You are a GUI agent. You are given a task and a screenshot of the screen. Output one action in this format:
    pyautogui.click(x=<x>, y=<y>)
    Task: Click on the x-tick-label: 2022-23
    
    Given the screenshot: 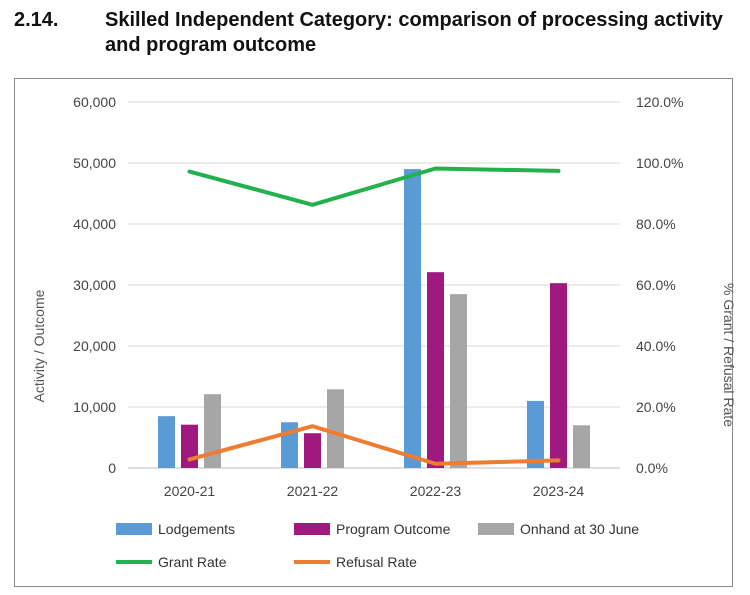 What is the action you would take?
    pyautogui.click(x=436, y=491)
    